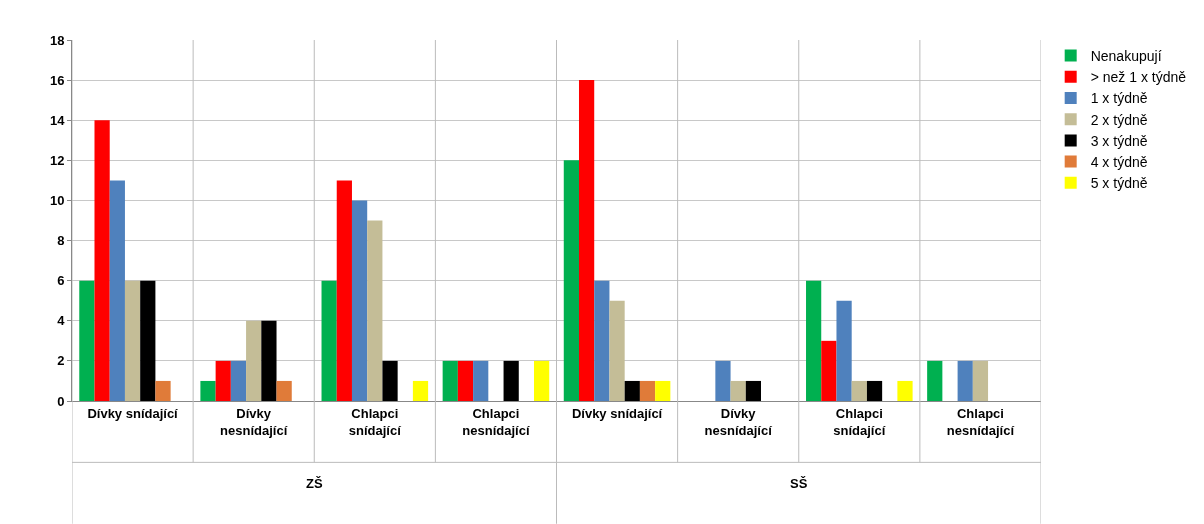  I want to click on legend-label: 4 x týdně, so click(1119, 162).